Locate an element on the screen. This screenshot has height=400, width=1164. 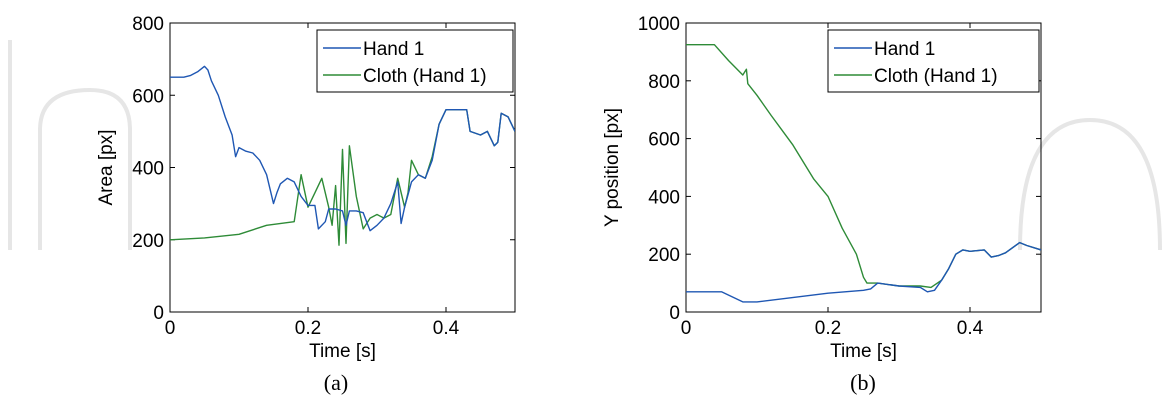
y-axis-label: Area [px] is located at coordinates (106, 167).